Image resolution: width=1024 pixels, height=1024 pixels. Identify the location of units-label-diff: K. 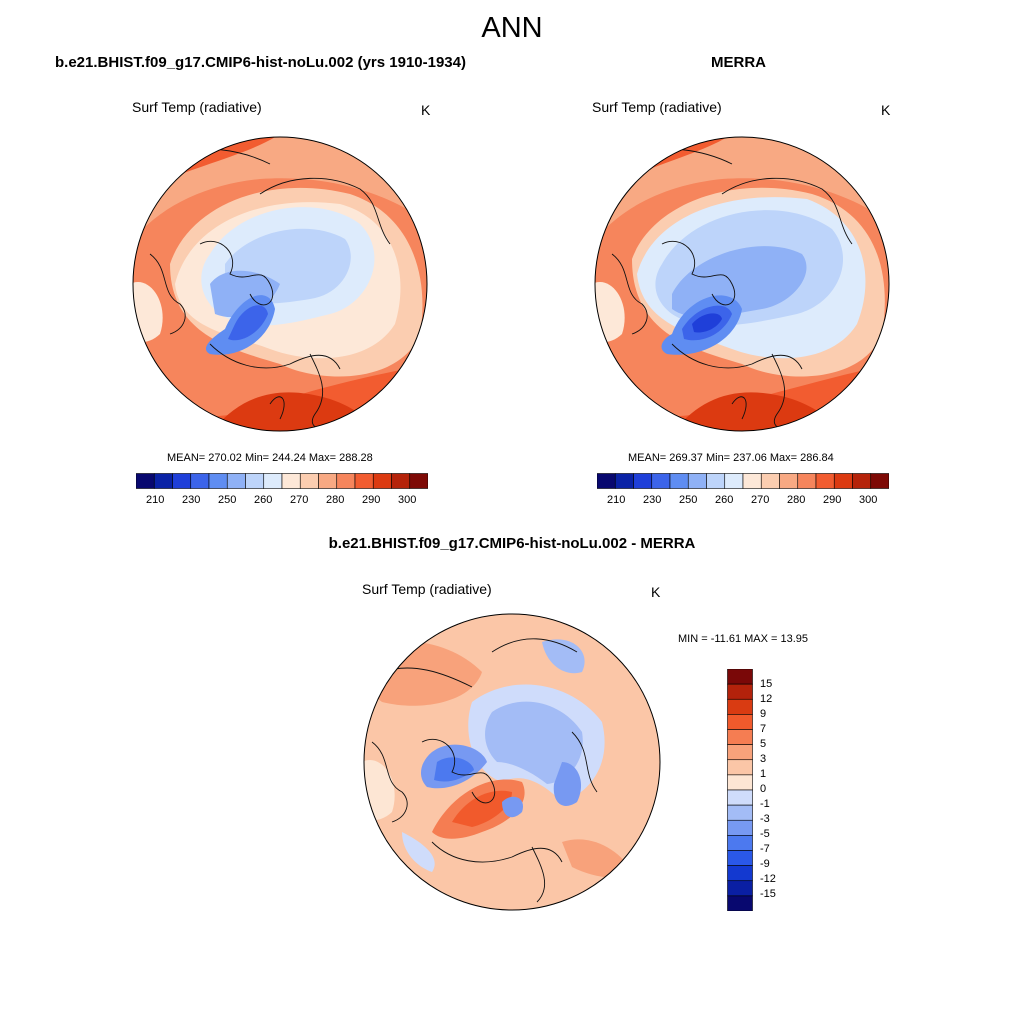
(656, 592).